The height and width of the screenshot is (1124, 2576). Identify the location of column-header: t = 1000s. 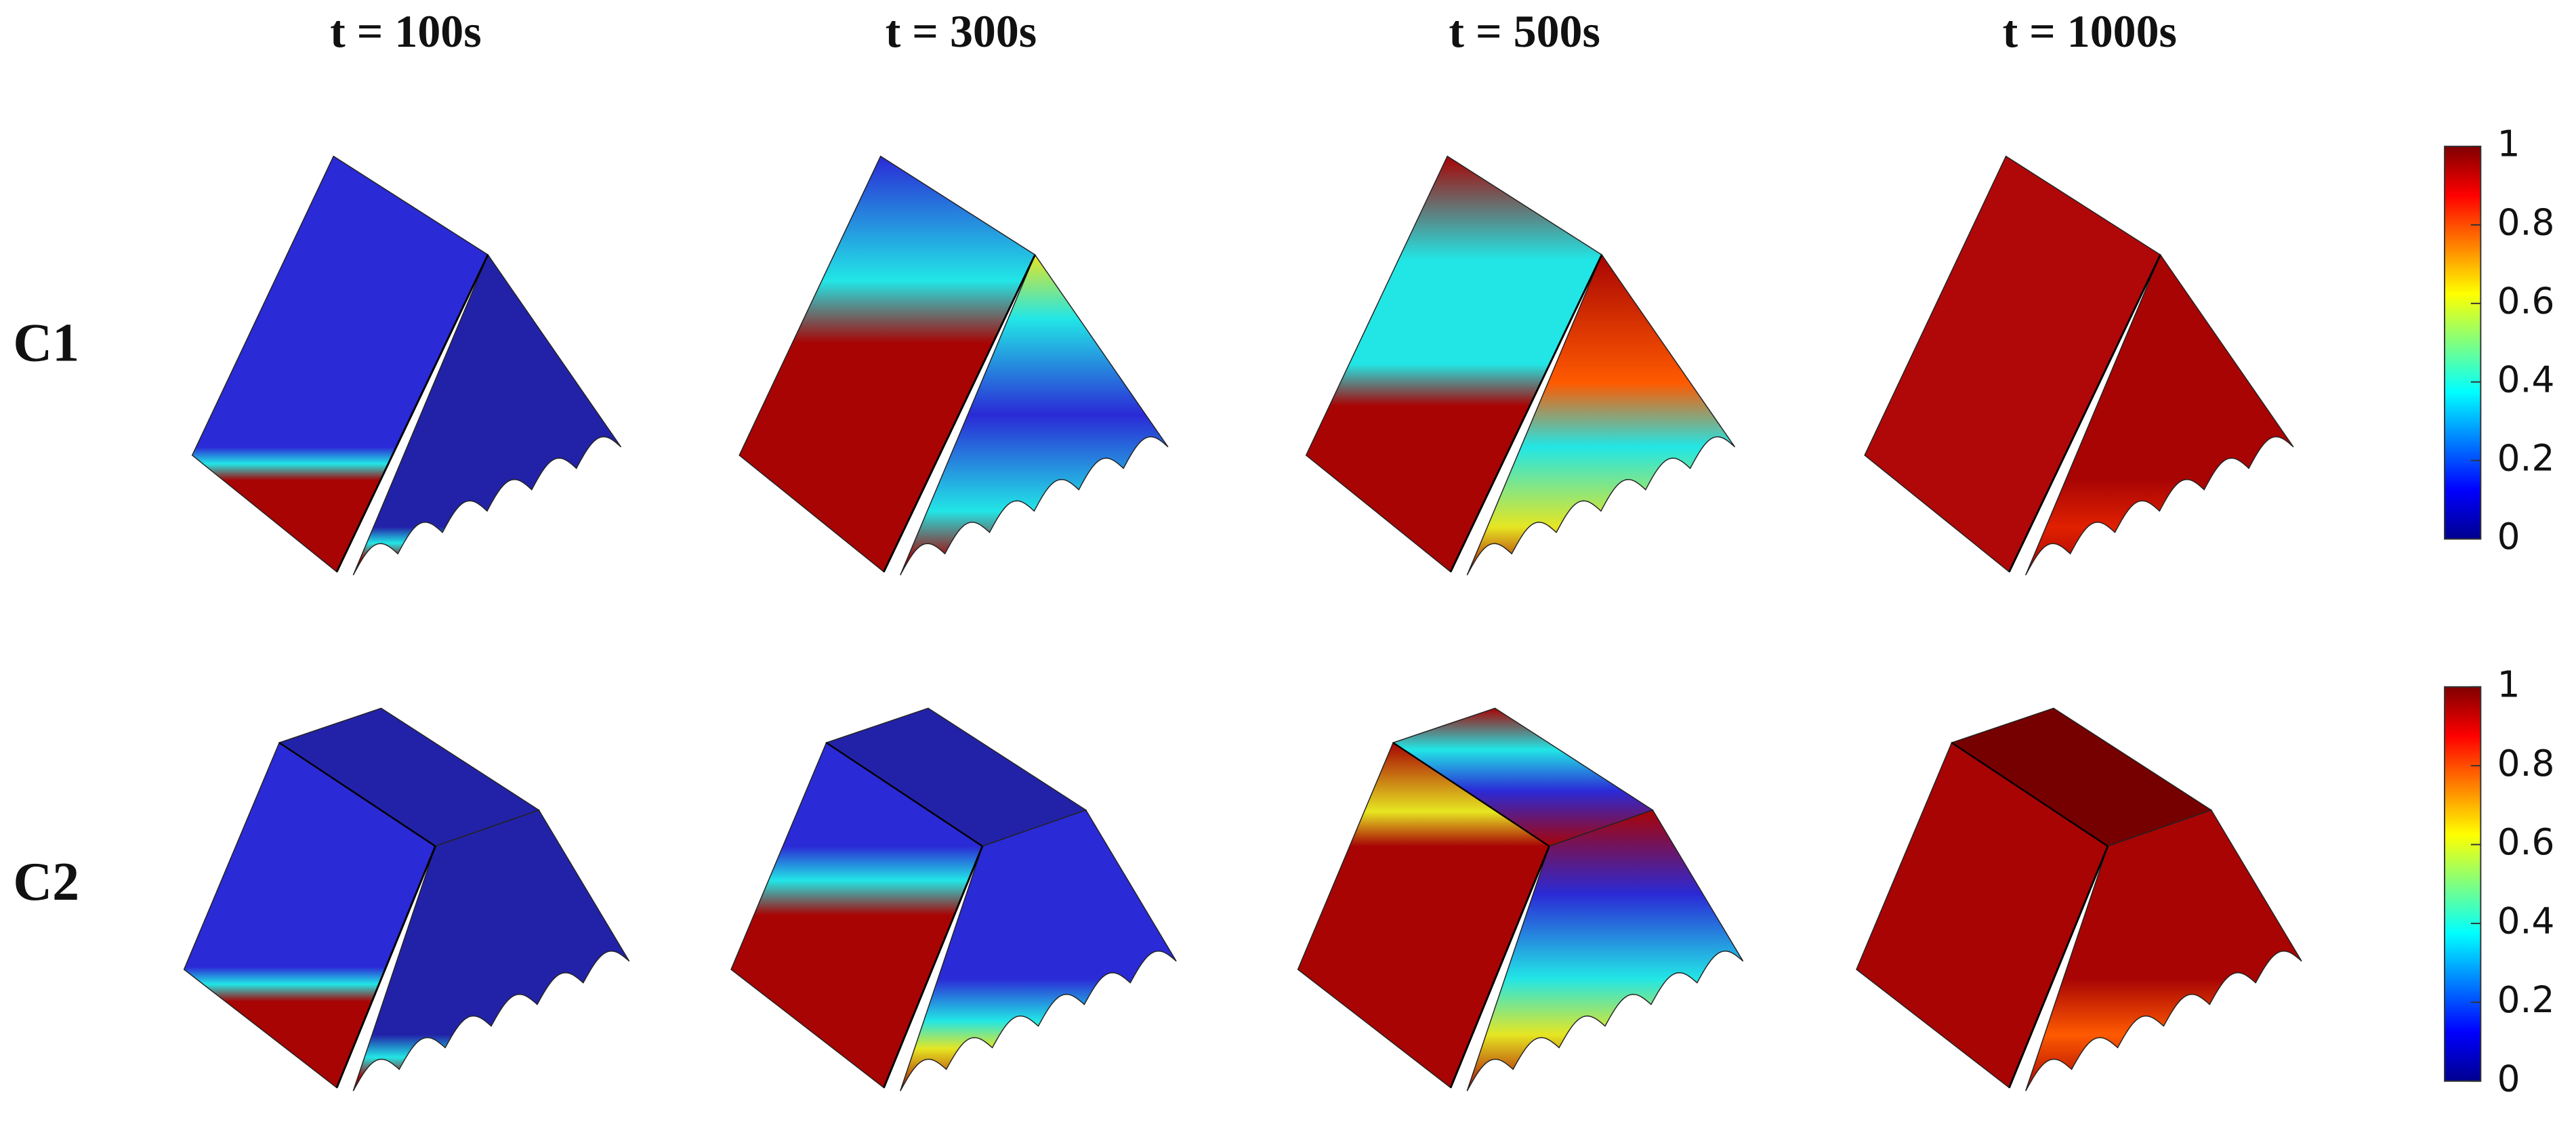
(2090, 32).